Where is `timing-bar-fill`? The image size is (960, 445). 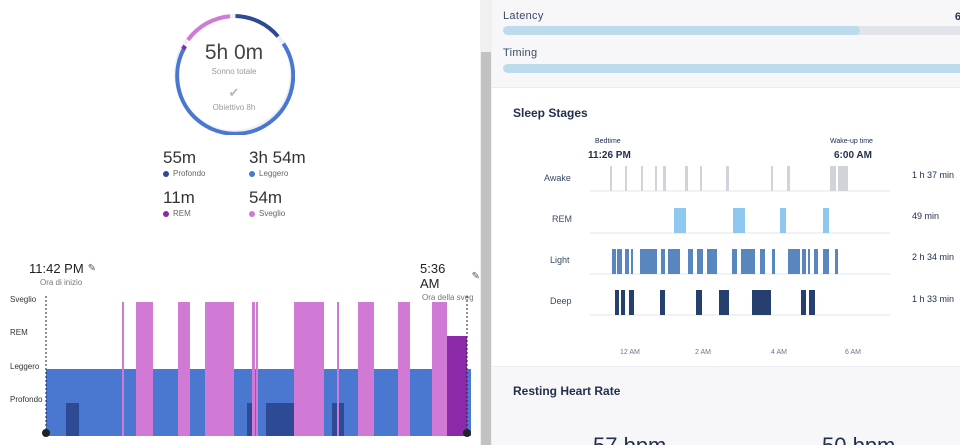
timing-bar-fill is located at coordinates (731, 68).